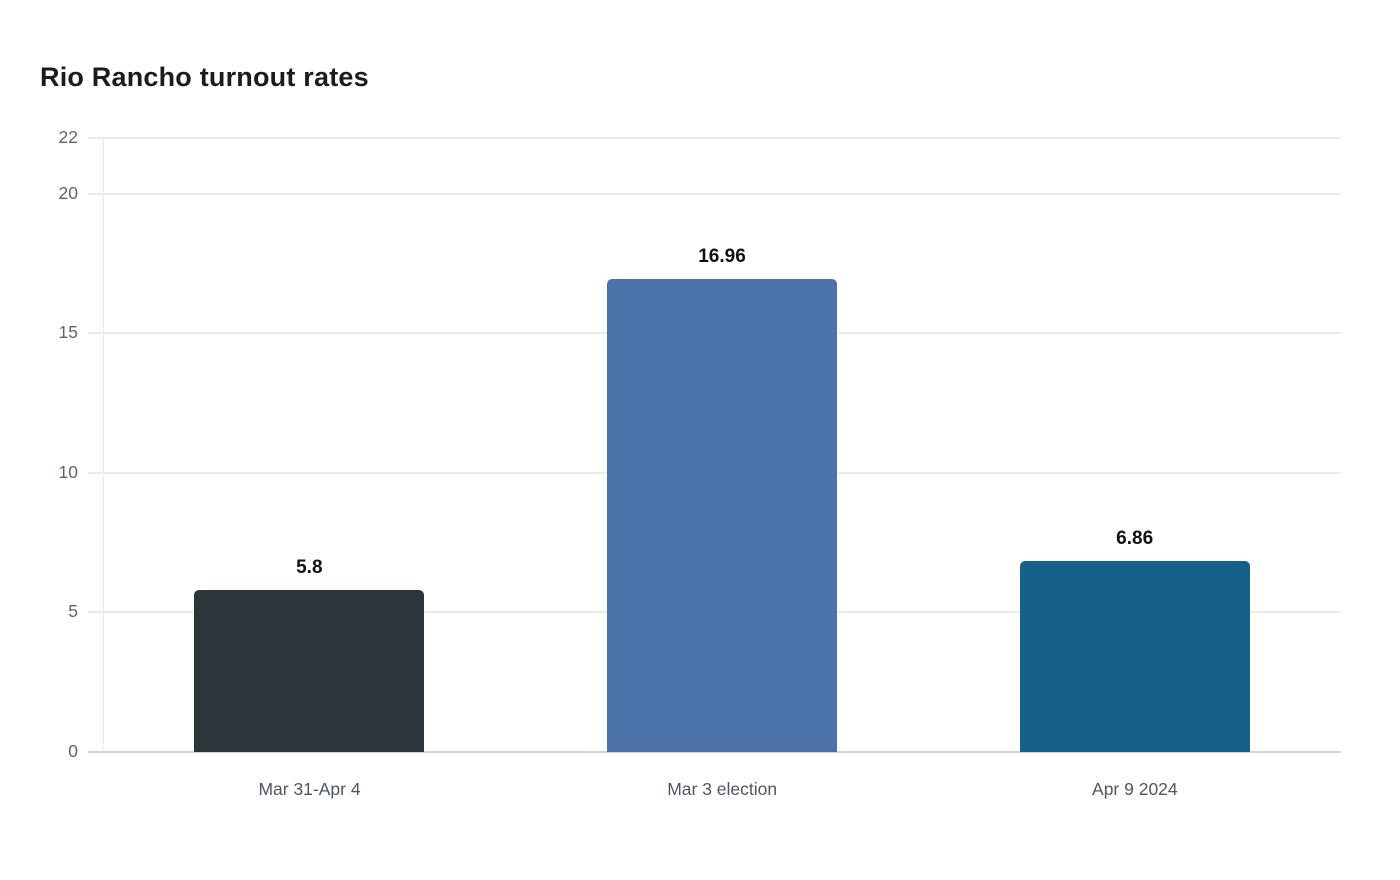 The width and height of the screenshot is (1400, 880). What do you see at coordinates (73, 611) in the screenshot?
I see `y-tick-label: 5` at bounding box center [73, 611].